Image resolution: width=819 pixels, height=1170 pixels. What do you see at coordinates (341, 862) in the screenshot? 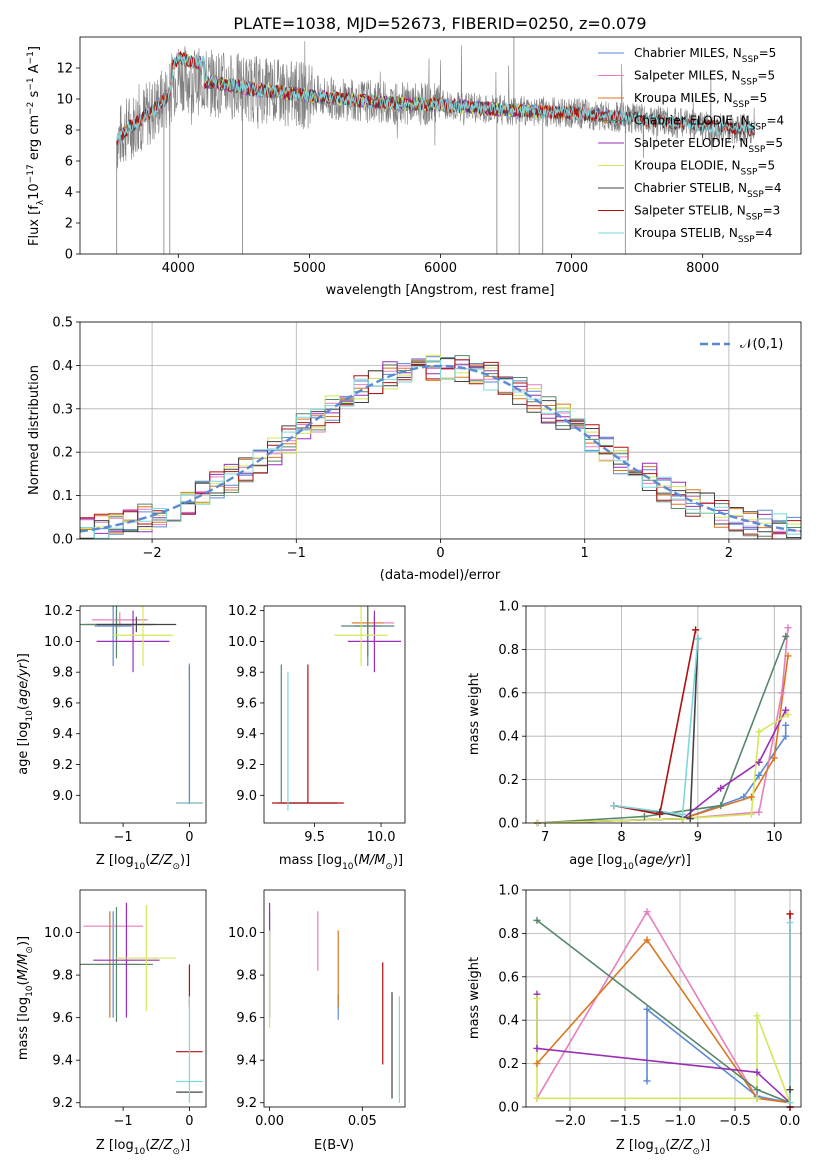
I see `x-axis-label: mass [log10(M/M⊙)]` at bounding box center [341, 862].